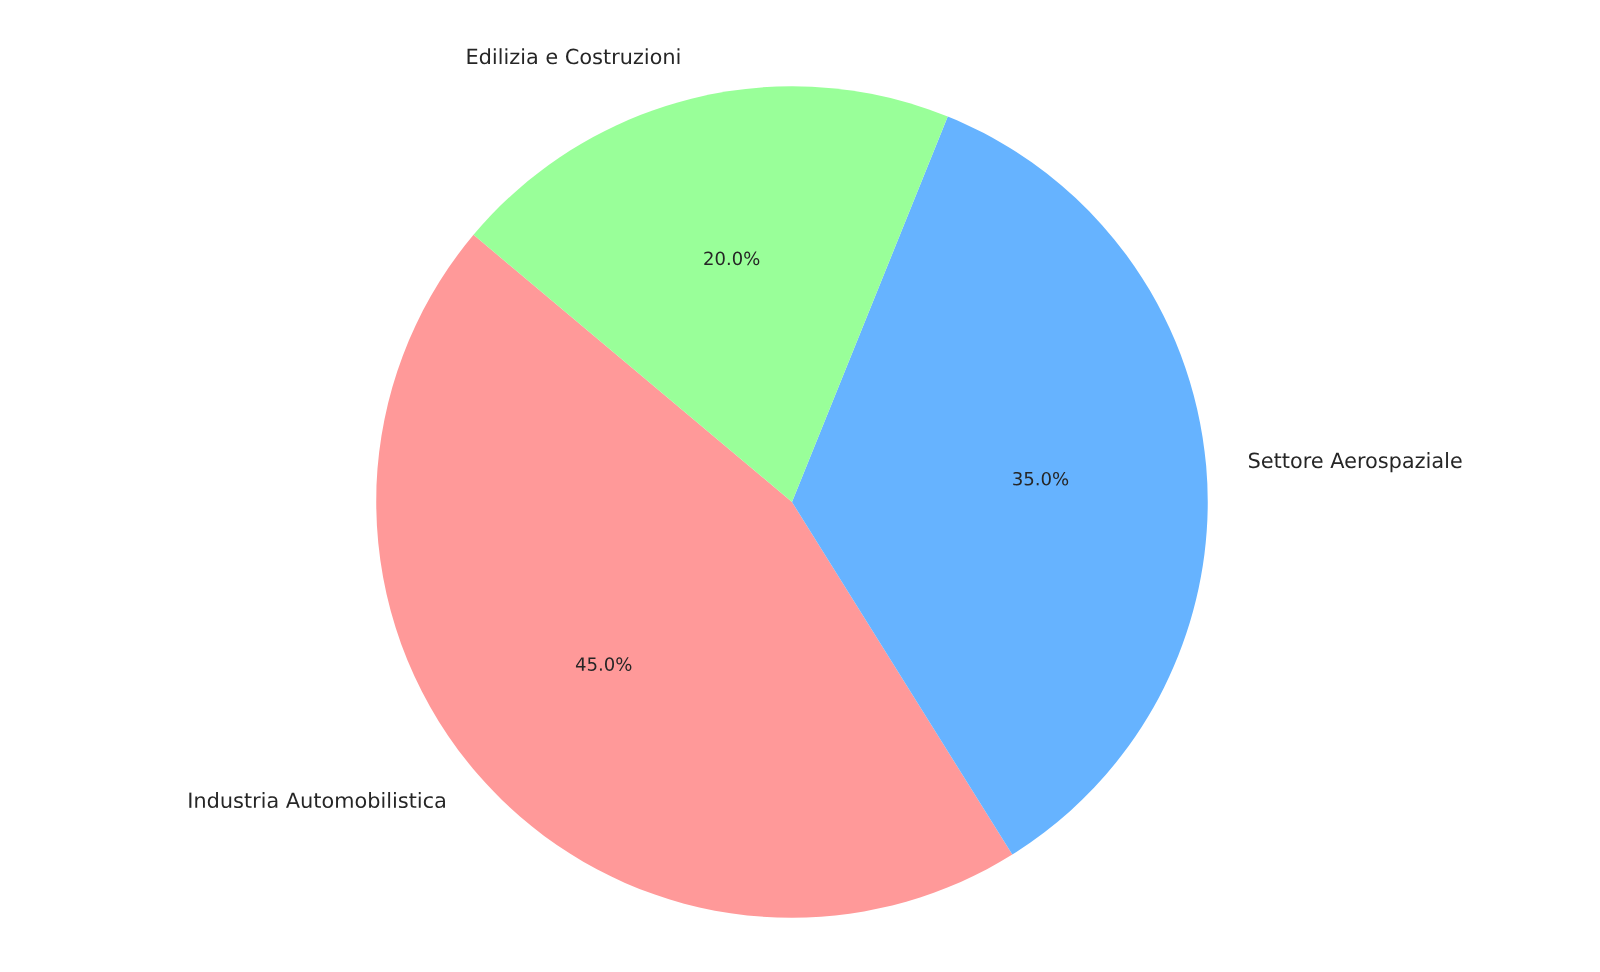 This screenshot has height=972, width=1600. I want to click on slice-label: Industria Automobilistica, so click(317, 800).